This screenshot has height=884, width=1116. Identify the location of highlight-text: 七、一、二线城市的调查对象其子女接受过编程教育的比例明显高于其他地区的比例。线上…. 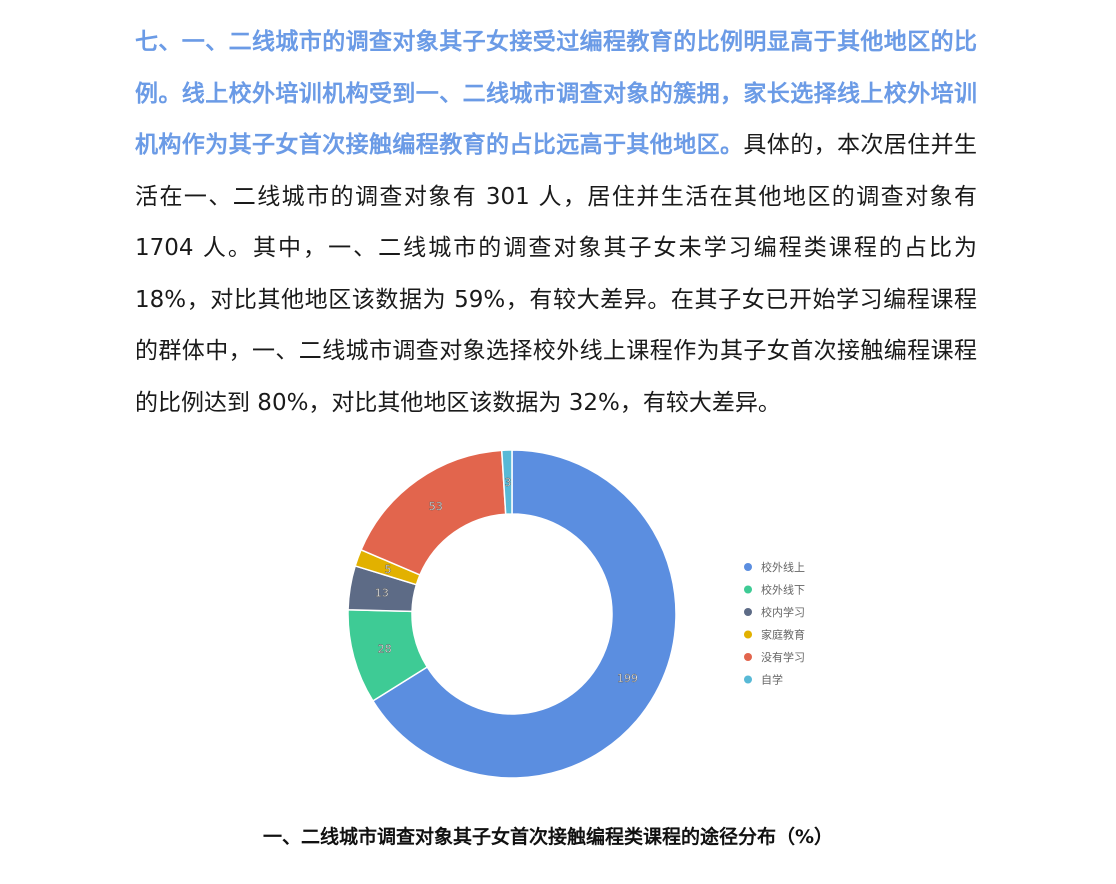
(556, 93).